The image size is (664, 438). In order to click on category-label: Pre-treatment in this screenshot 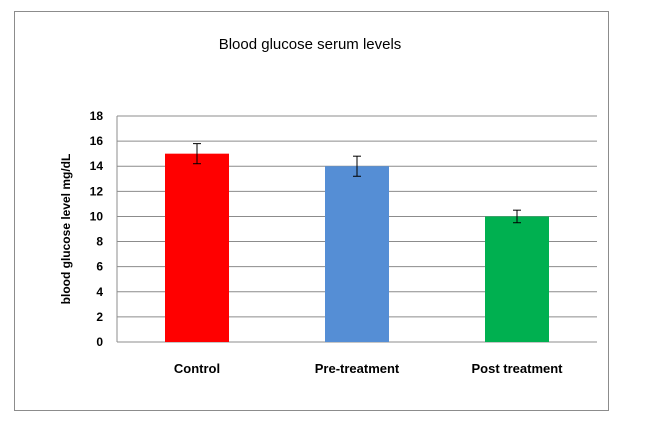, I will do `click(357, 368)`.